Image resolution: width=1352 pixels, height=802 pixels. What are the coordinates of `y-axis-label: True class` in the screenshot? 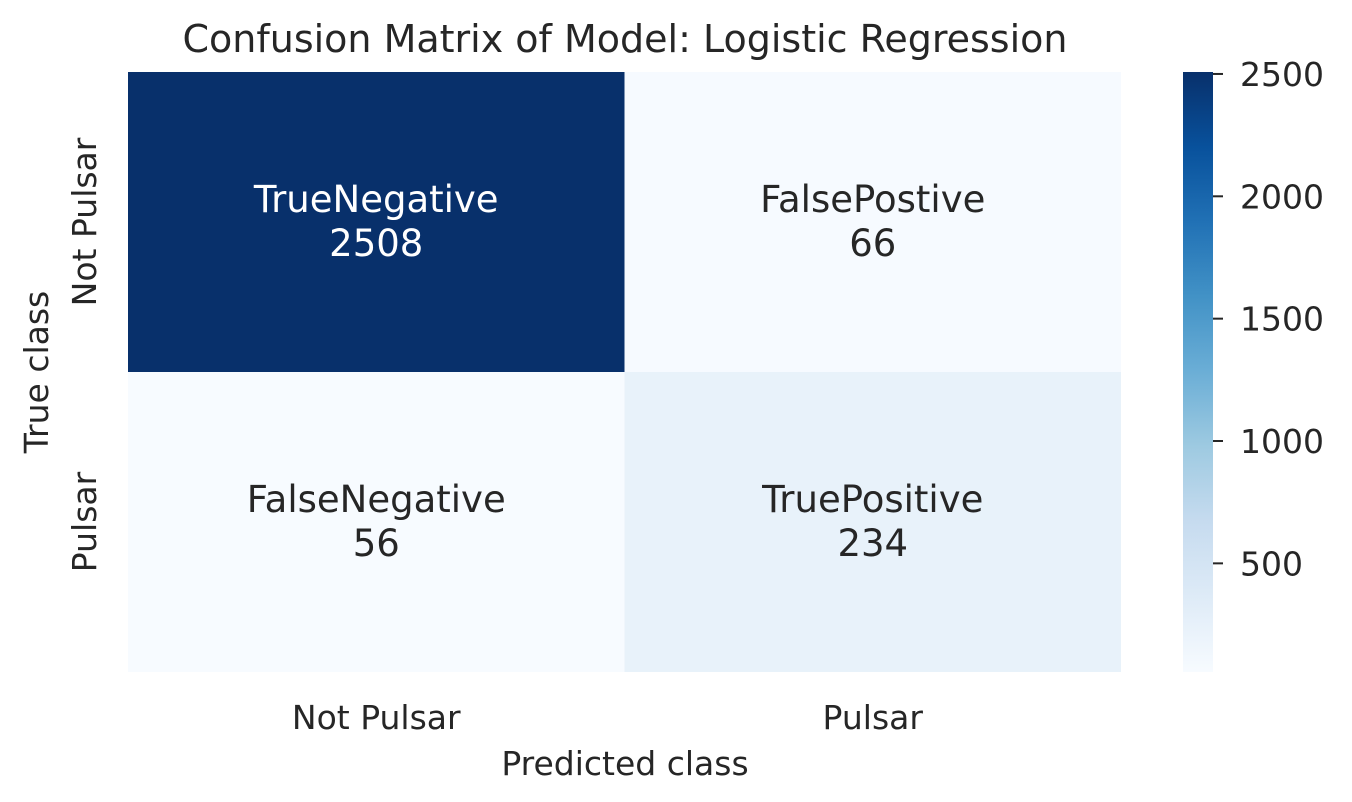 It's located at (36, 373).